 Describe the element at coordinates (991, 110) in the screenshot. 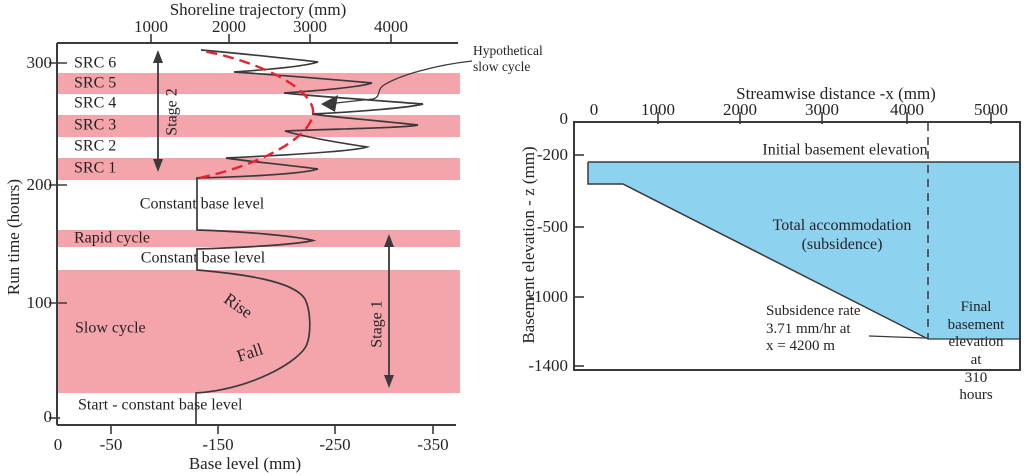

I see `right-top-tick-5000: 5000` at that location.